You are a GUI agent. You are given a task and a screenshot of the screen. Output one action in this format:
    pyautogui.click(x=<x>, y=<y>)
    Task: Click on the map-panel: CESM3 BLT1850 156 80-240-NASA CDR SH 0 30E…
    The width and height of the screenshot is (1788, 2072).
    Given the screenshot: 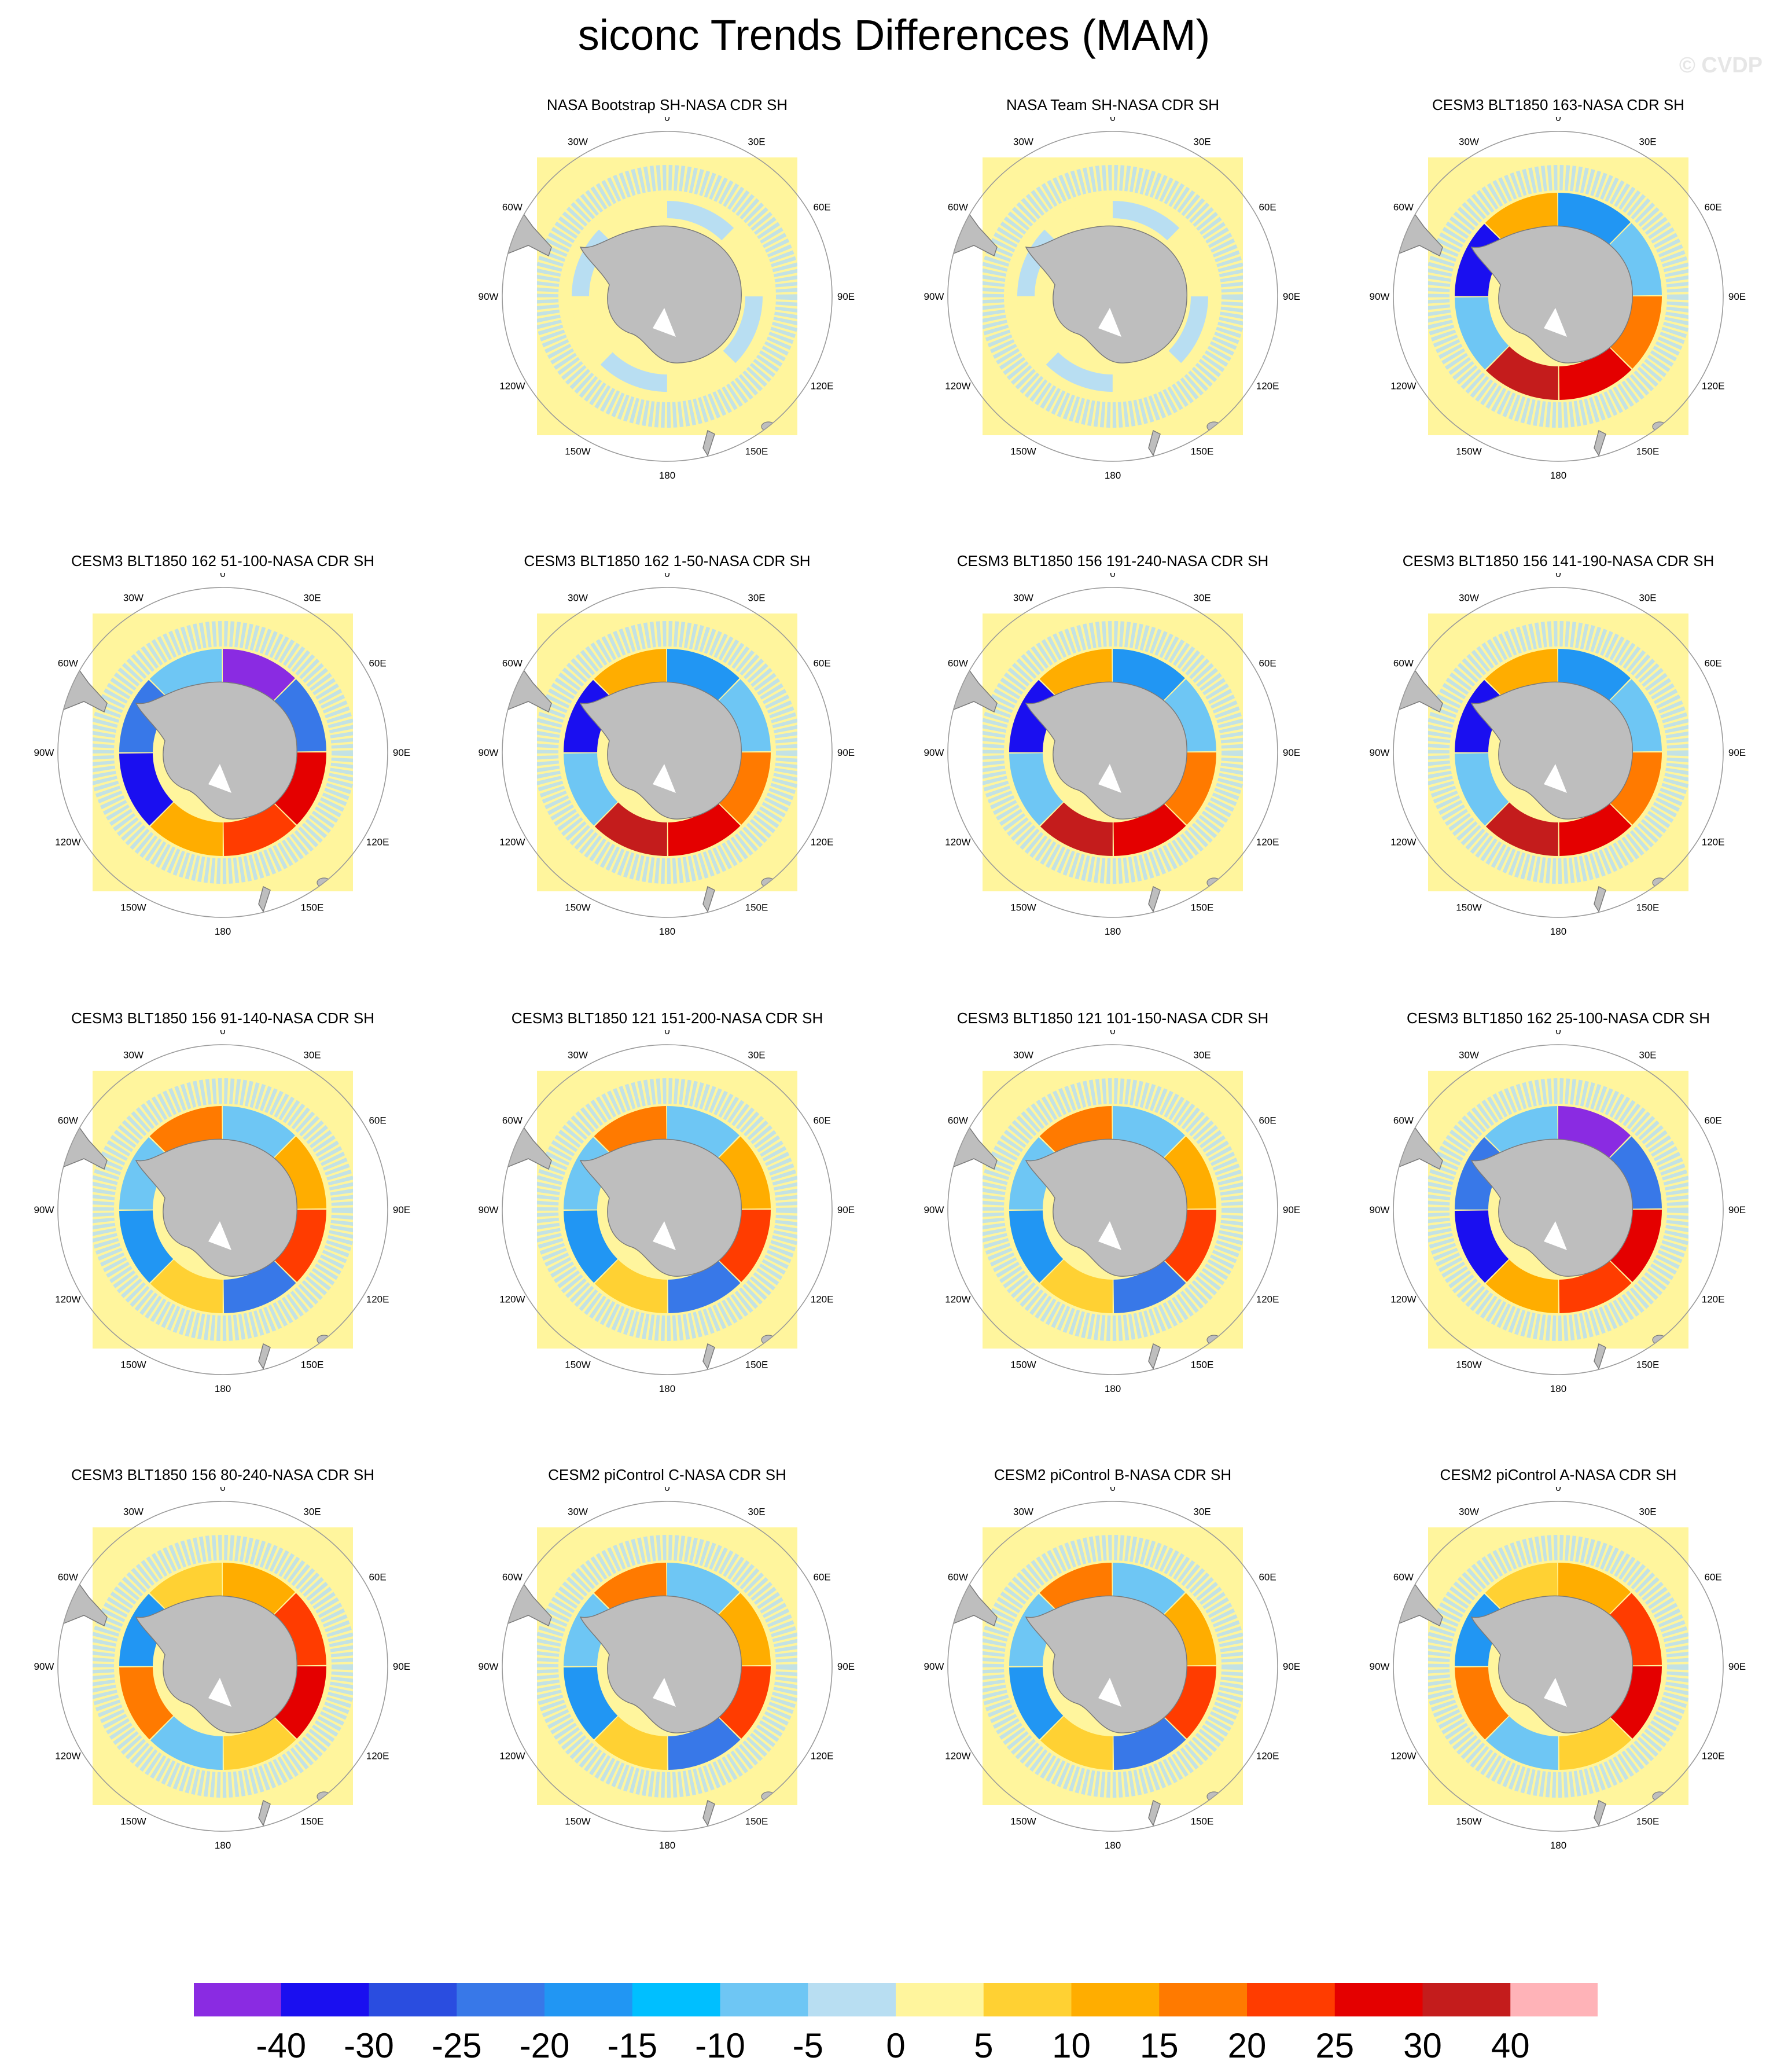 What is the action you would take?
    pyautogui.click(x=223, y=1688)
    